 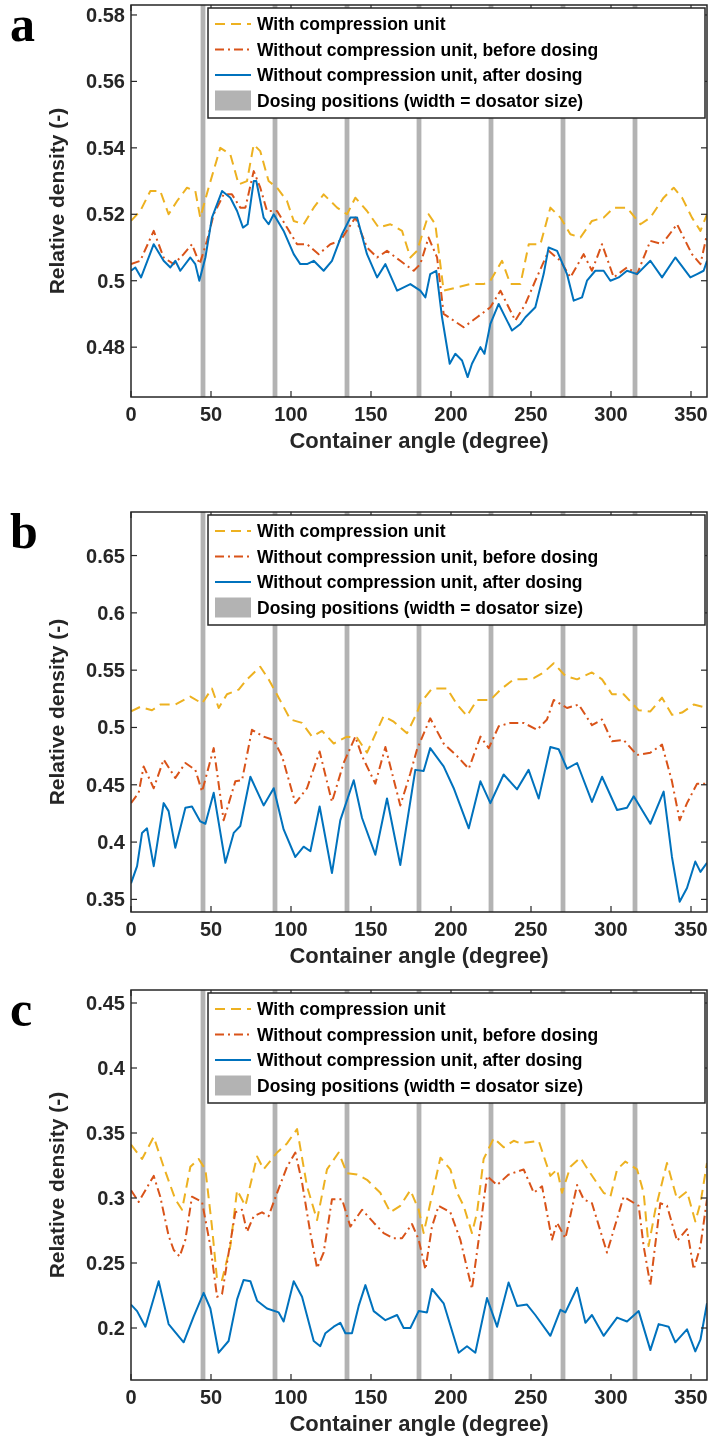 What do you see at coordinates (105, 555) in the screenshot?
I see `y-tick-label: 0.65` at bounding box center [105, 555].